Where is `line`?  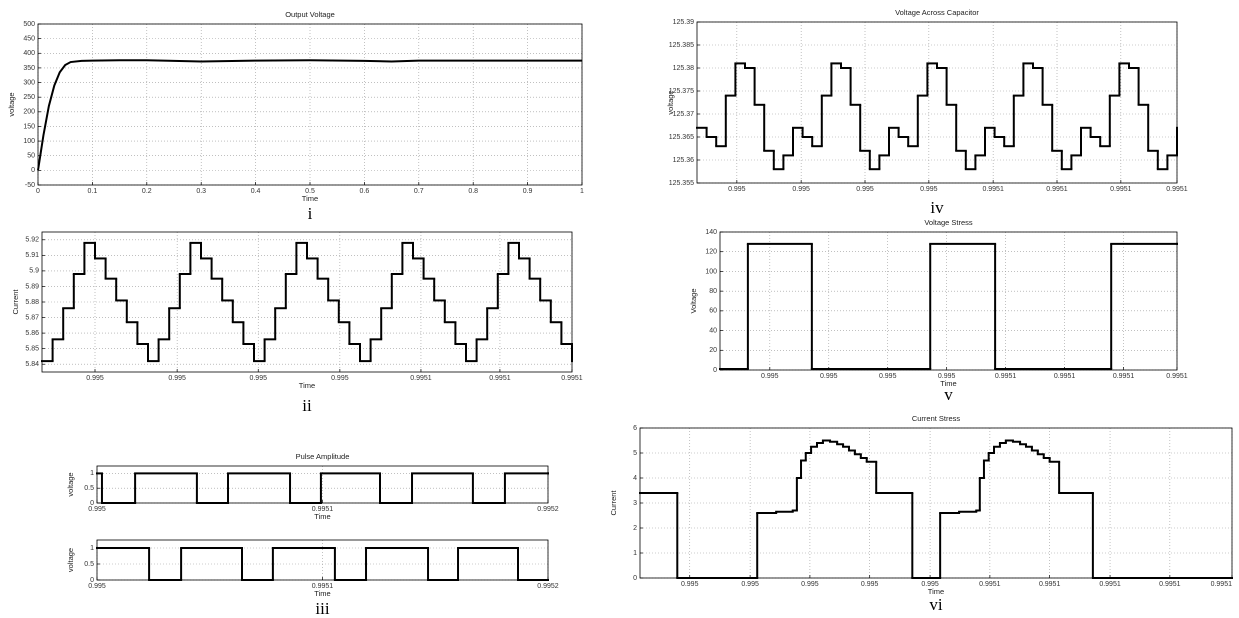 line is located at coordinates (309, 115).